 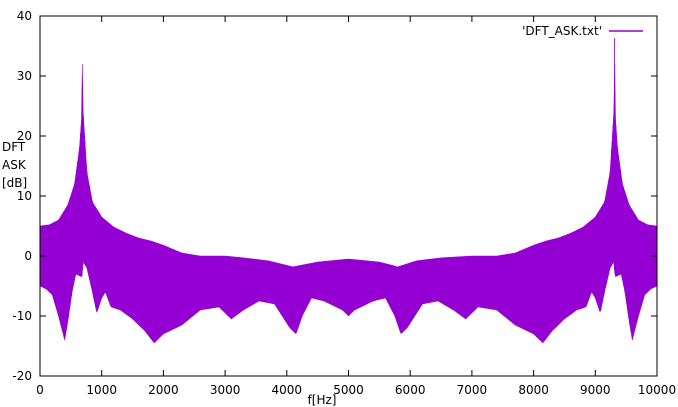 I want to click on legend: 'DFT_ASK.txt', so click(x=582, y=31).